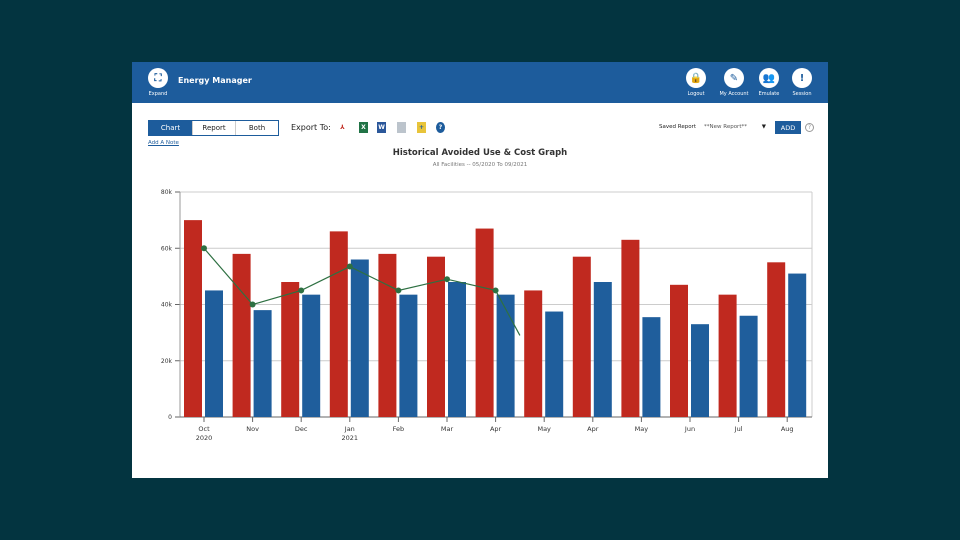 This screenshot has width=960, height=540. I want to click on text-file-icon, so click(401, 127).